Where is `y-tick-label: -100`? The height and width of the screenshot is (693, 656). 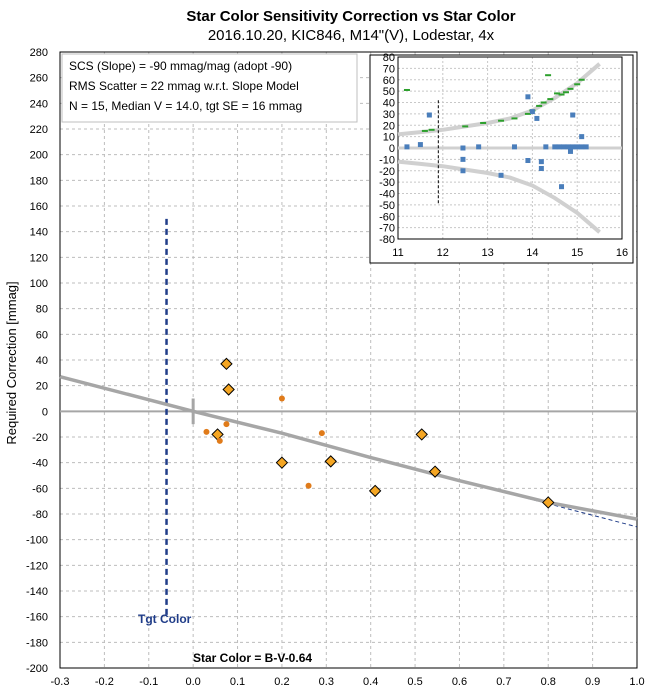
y-tick-label: -100 is located at coordinates (37, 541).